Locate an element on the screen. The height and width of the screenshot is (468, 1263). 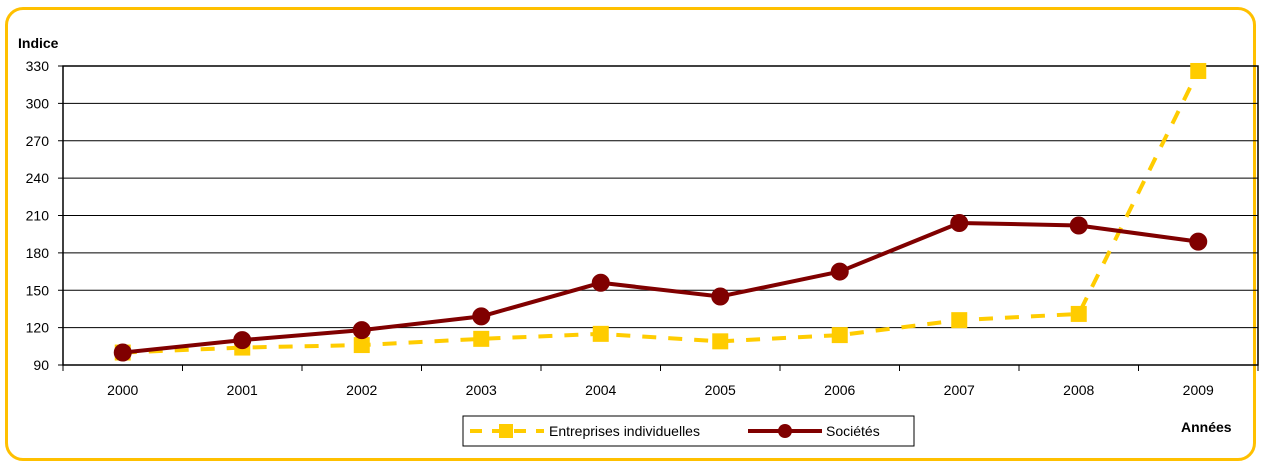
x-tick-label: 2001 is located at coordinates (242, 390).